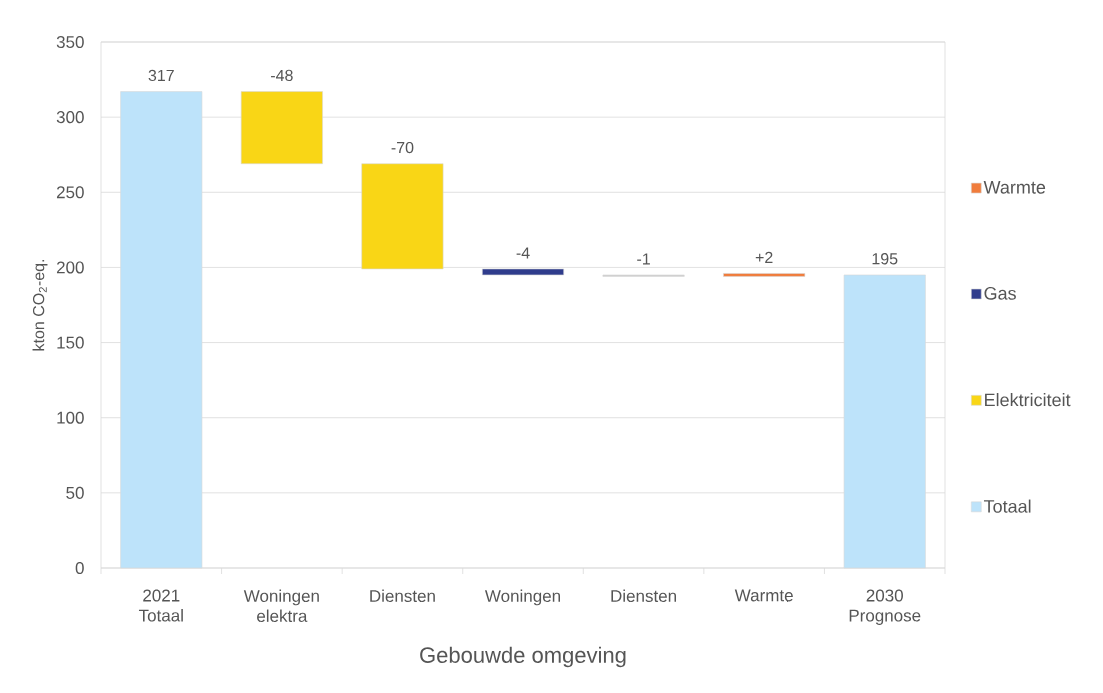 This screenshot has width=1103, height=693. Describe the element at coordinates (885, 259) in the screenshot. I see `data-label: 195` at that location.